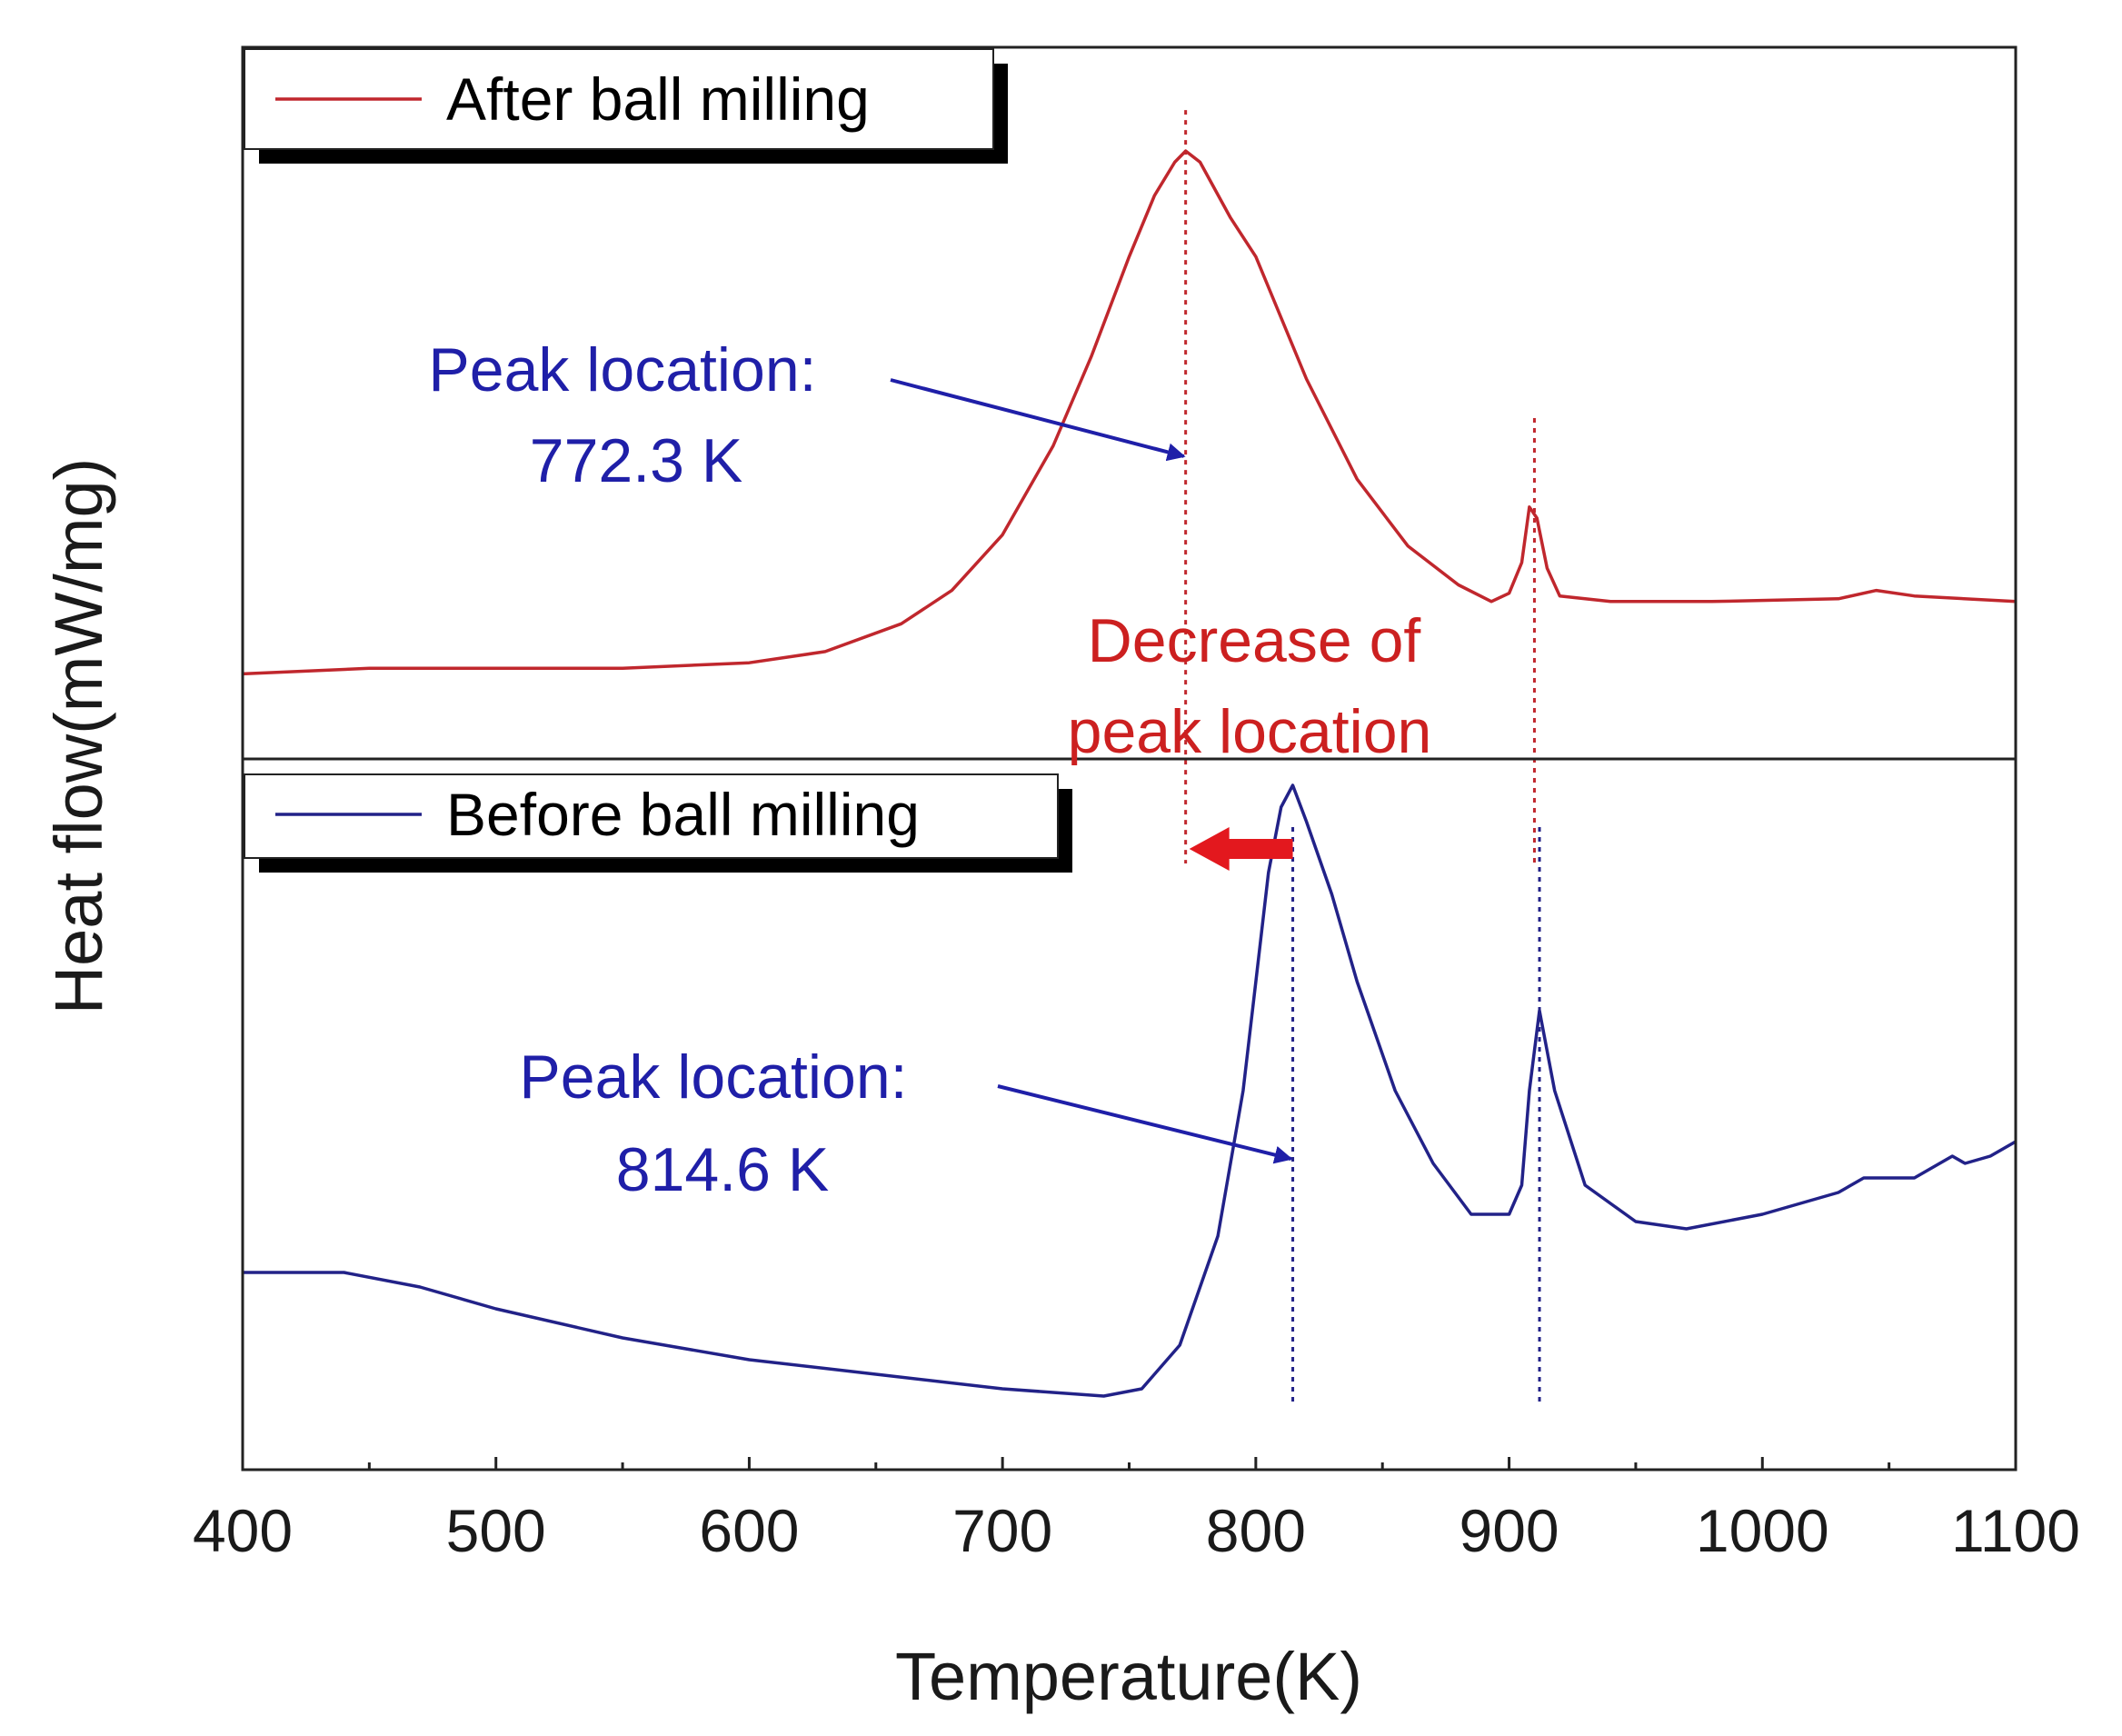 The height and width of the screenshot is (1736, 2122). What do you see at coordinates (1129, 1677) in the screenshot?
I see `x-axis-title: Temperature(K)` at bounding box center [1129, 1677].